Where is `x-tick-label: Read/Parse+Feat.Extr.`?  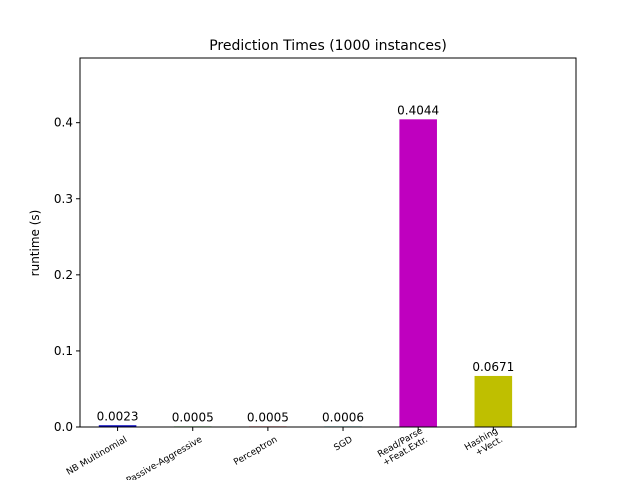
x-tick-label: Read/Parse+Feat.Extr. is located at coordinates (403, 447).